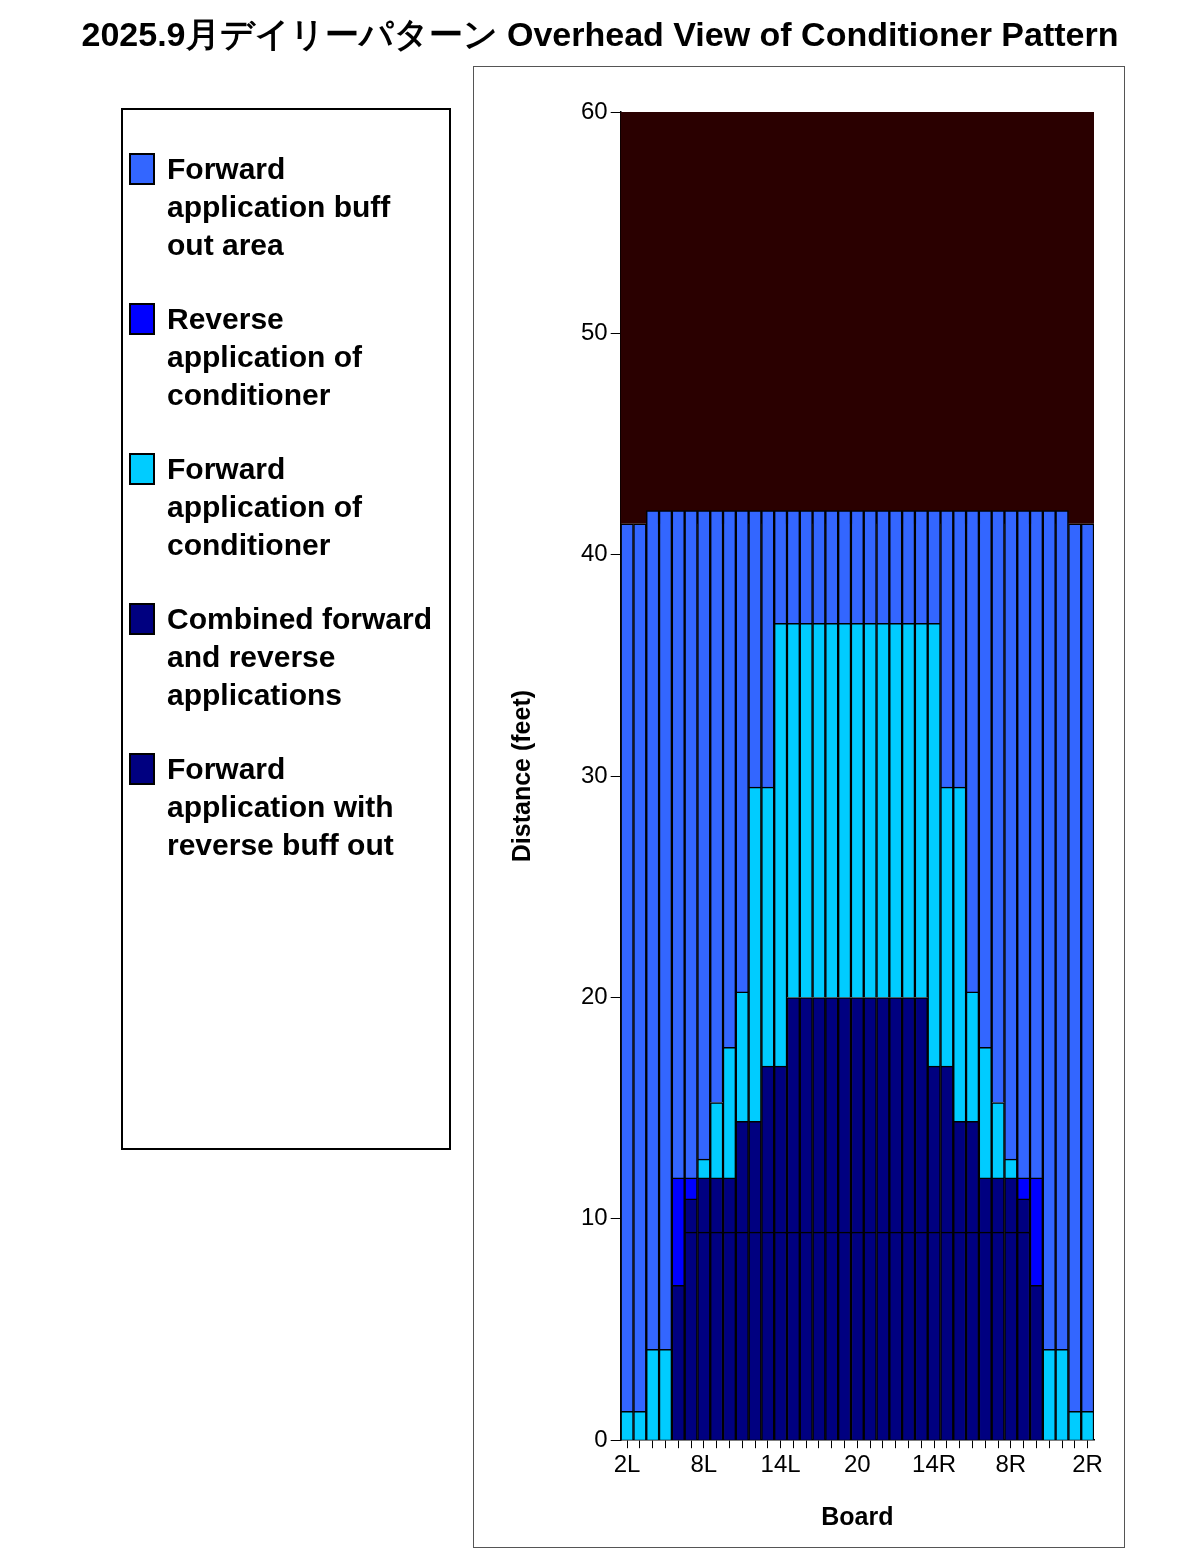  What do you see at coordinates (780, 1464) in the screenshot?
I see `x-tick-label: 14L` at bounding box center [780, 1464].